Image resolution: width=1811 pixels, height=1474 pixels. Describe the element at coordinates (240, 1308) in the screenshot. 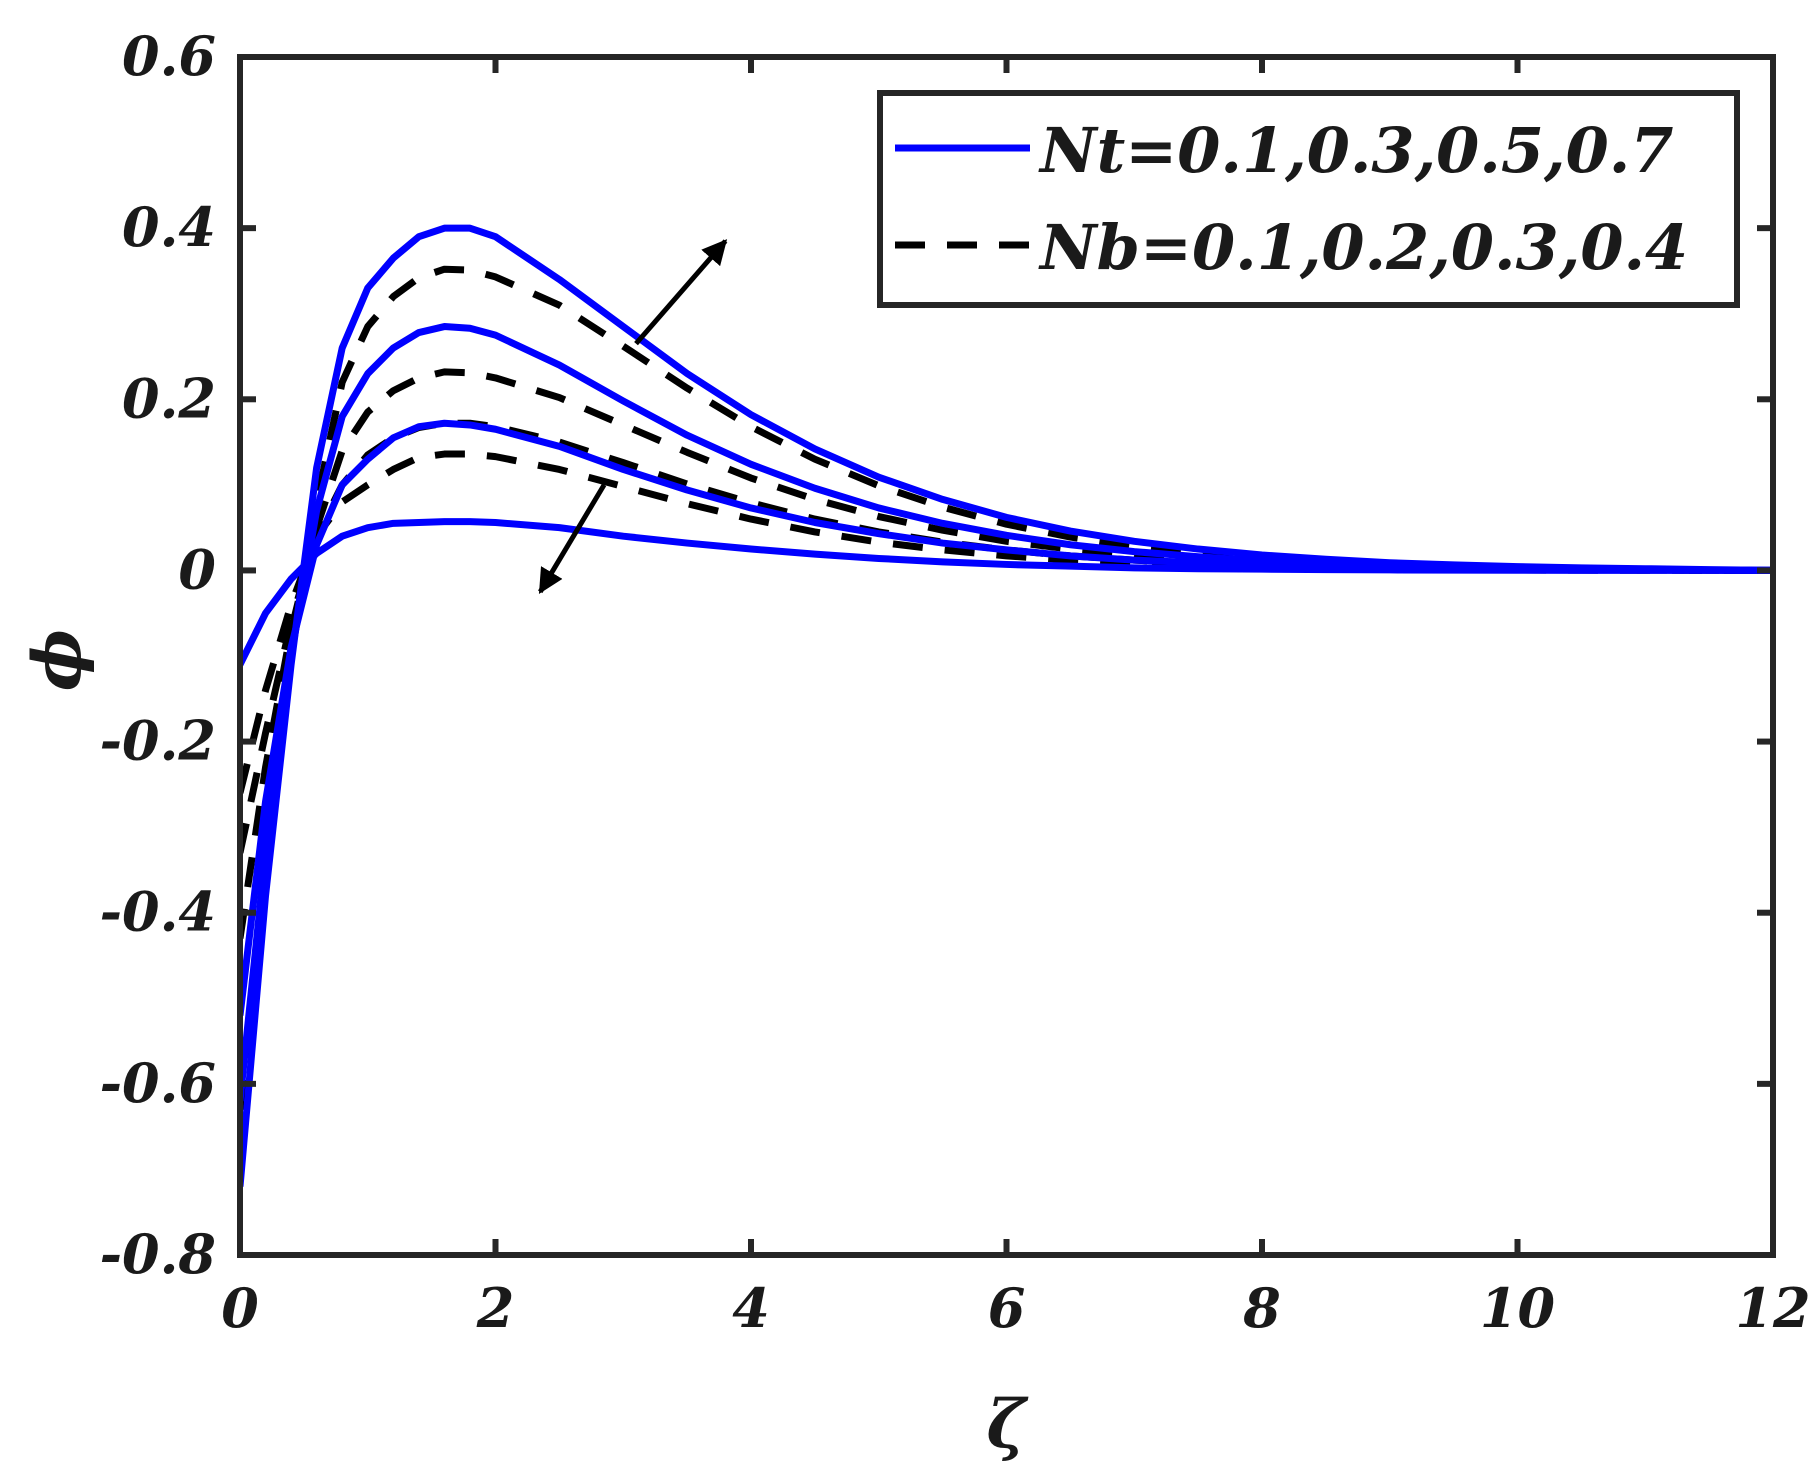

I see `x-tick-label-1: 0` at that location.